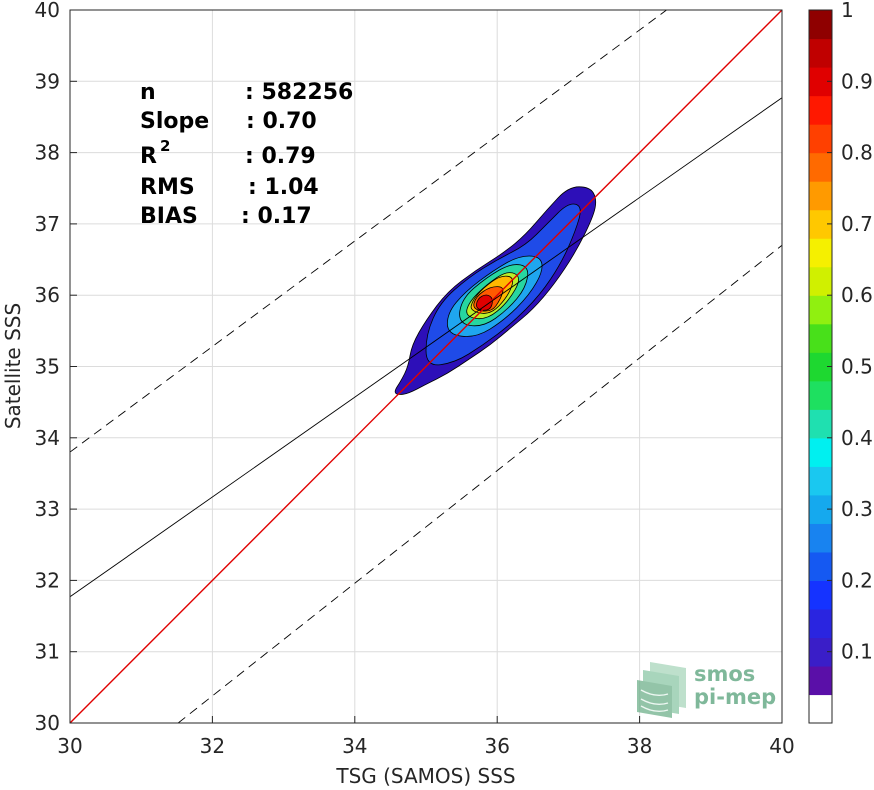 The width and height of the screenshot is (874, 790). Describe the element at coordinates (299, 92) in the screenshot. I see `stat-n-value: : 582256` at that location.